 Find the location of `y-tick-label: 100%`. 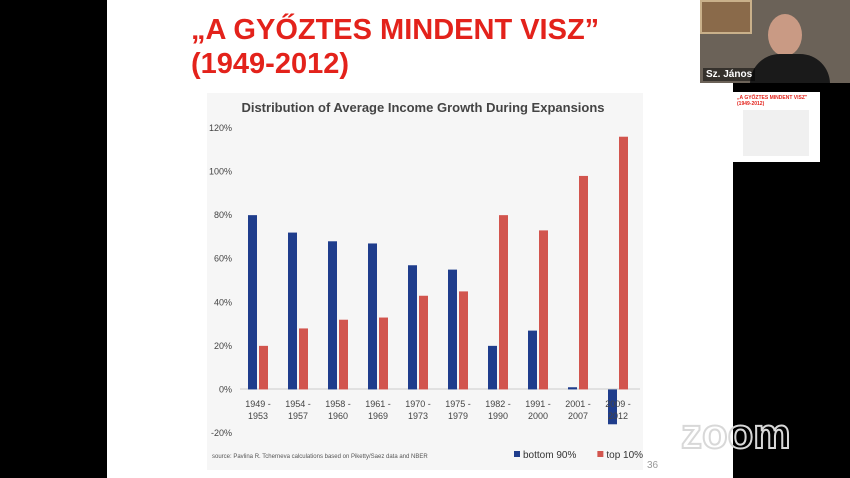

y-tick-label: 100% is located at coordinates (220, 172).